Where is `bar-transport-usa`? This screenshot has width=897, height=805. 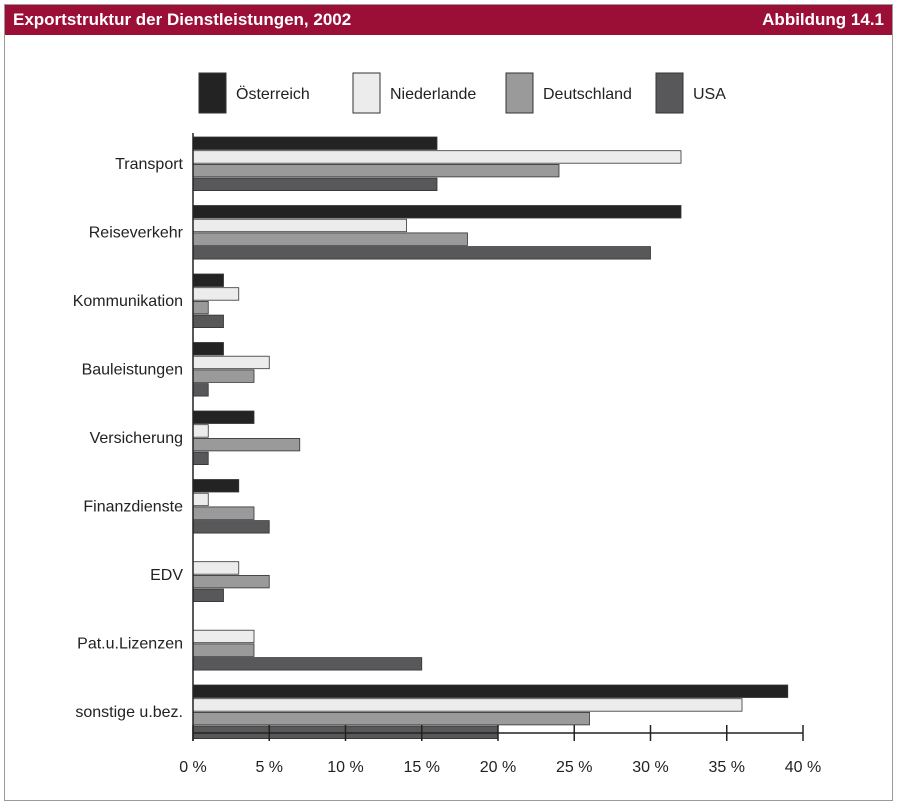 bar-transport-usa is located at coordinates (315, 184).